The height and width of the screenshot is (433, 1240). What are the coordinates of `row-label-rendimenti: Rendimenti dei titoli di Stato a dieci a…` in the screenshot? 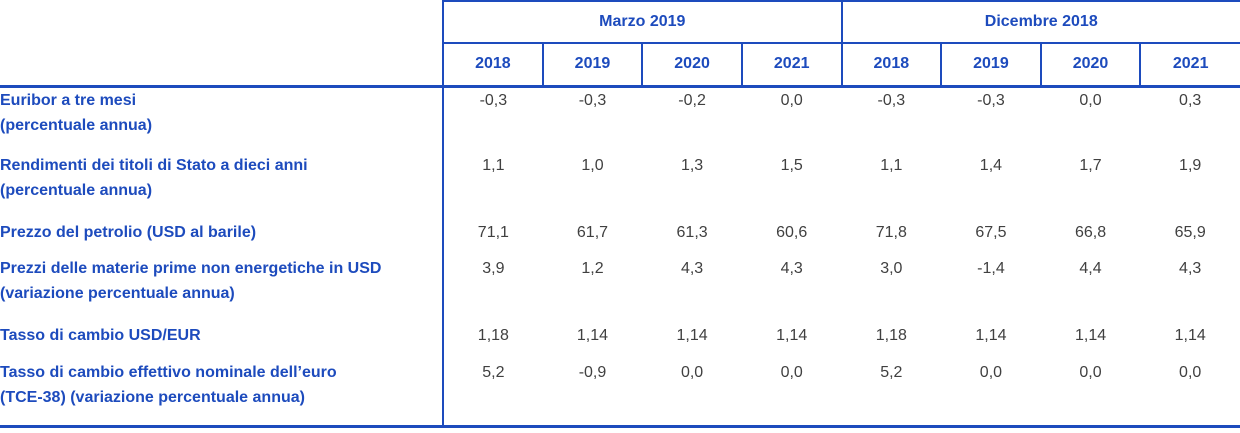 It's located at (222, 186).